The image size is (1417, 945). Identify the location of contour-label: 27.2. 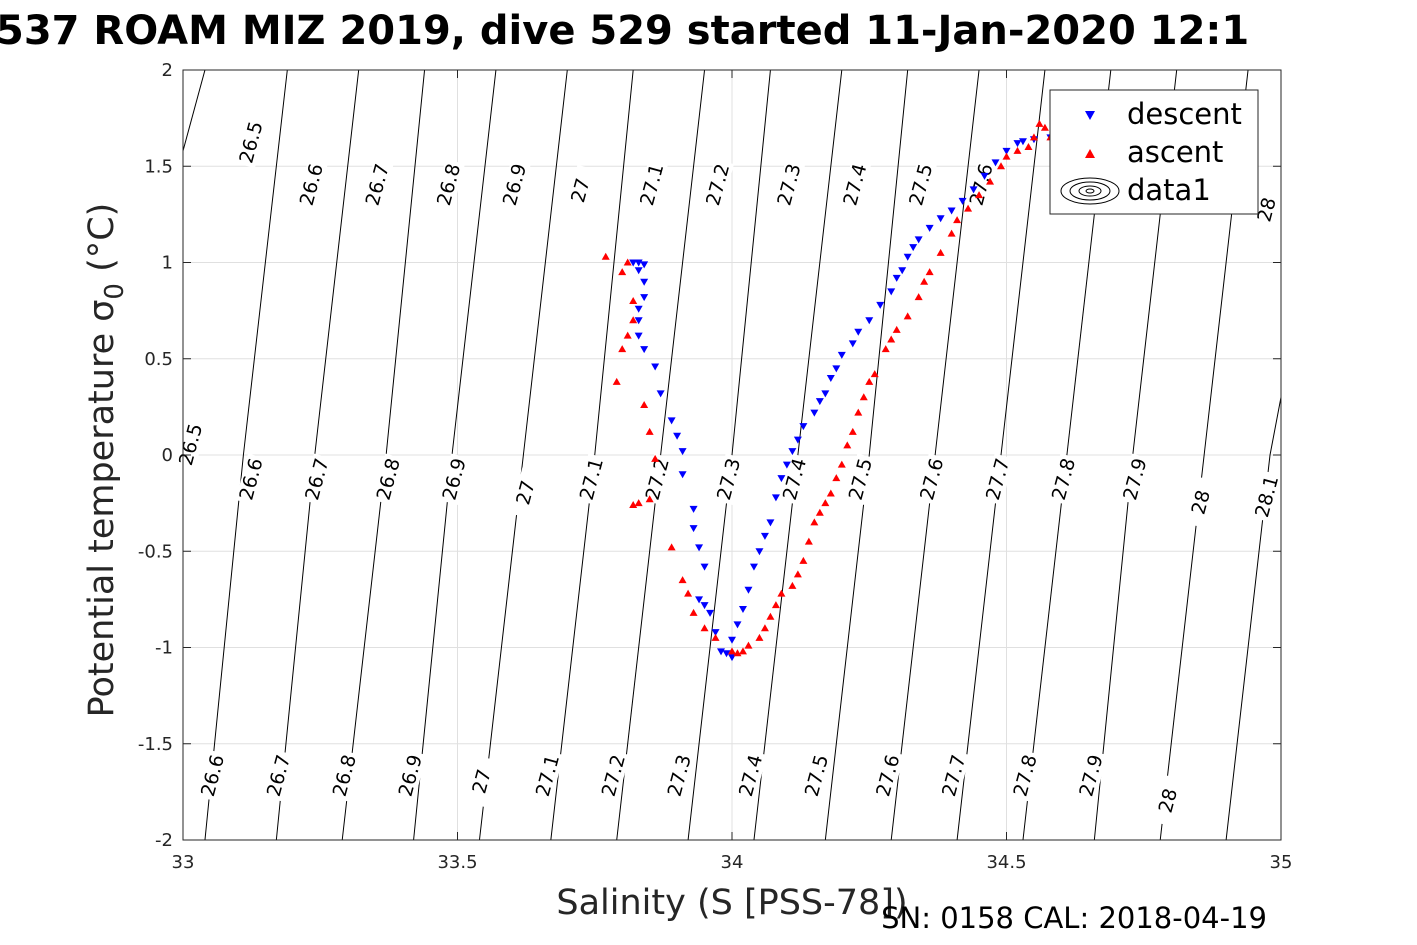
(614, 775).